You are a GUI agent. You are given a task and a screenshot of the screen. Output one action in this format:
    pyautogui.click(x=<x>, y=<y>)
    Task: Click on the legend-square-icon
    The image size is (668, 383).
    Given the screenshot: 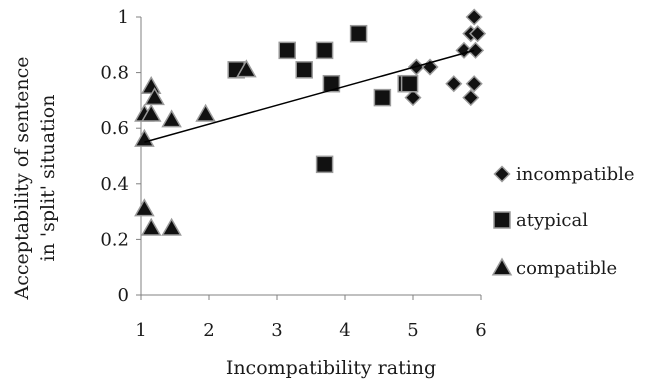 What is the action you would take?
    pyautogui.click(x=502, y=220)
    